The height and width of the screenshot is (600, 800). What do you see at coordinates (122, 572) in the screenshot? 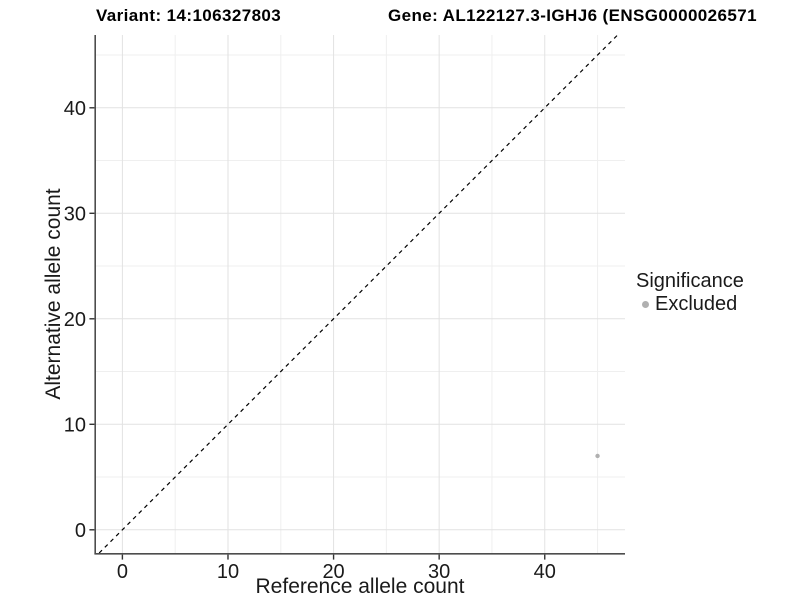
I see `x-tick-label: 0` at bounding box center [122, 572].